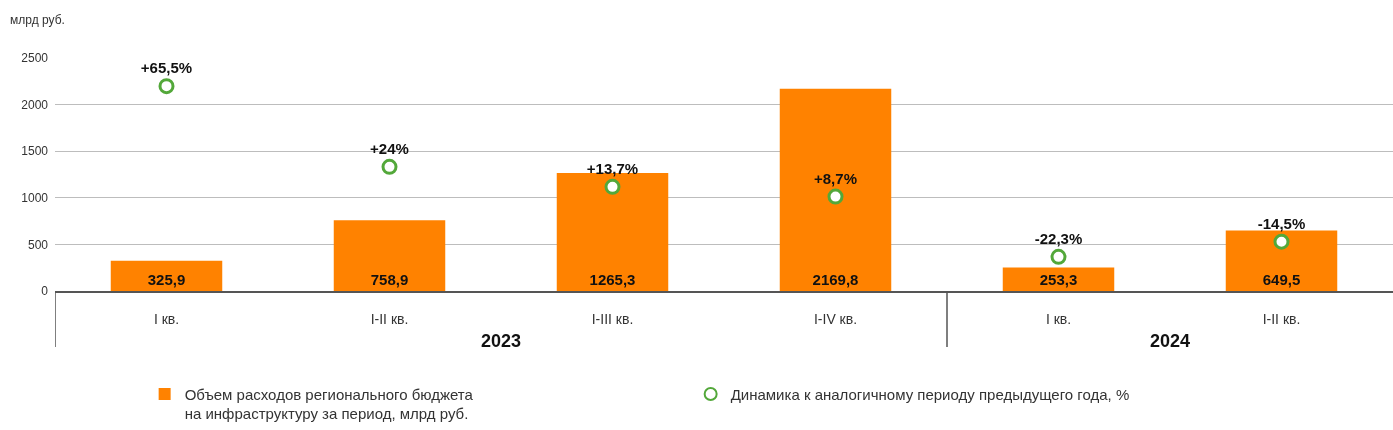 The width and height of the screenshot is (1393, 430). What do you see at coordinates (835, 318) in the screenshot?
I see `x-tick-label: I-IV кв.` at bounding box center [835, 318].